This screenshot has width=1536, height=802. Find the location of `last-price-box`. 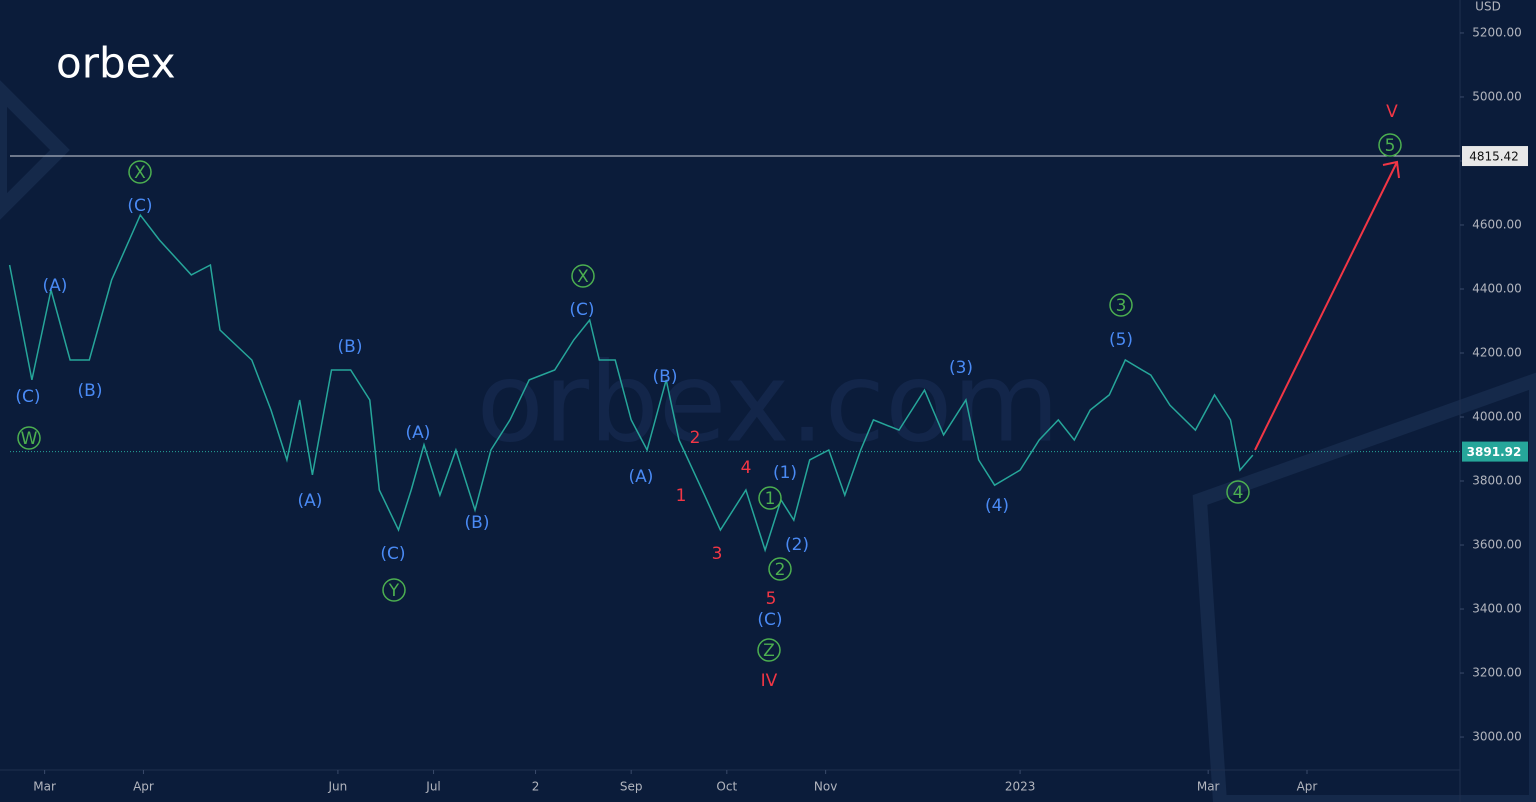

last-price-box is located at coordinates (1495, 451).